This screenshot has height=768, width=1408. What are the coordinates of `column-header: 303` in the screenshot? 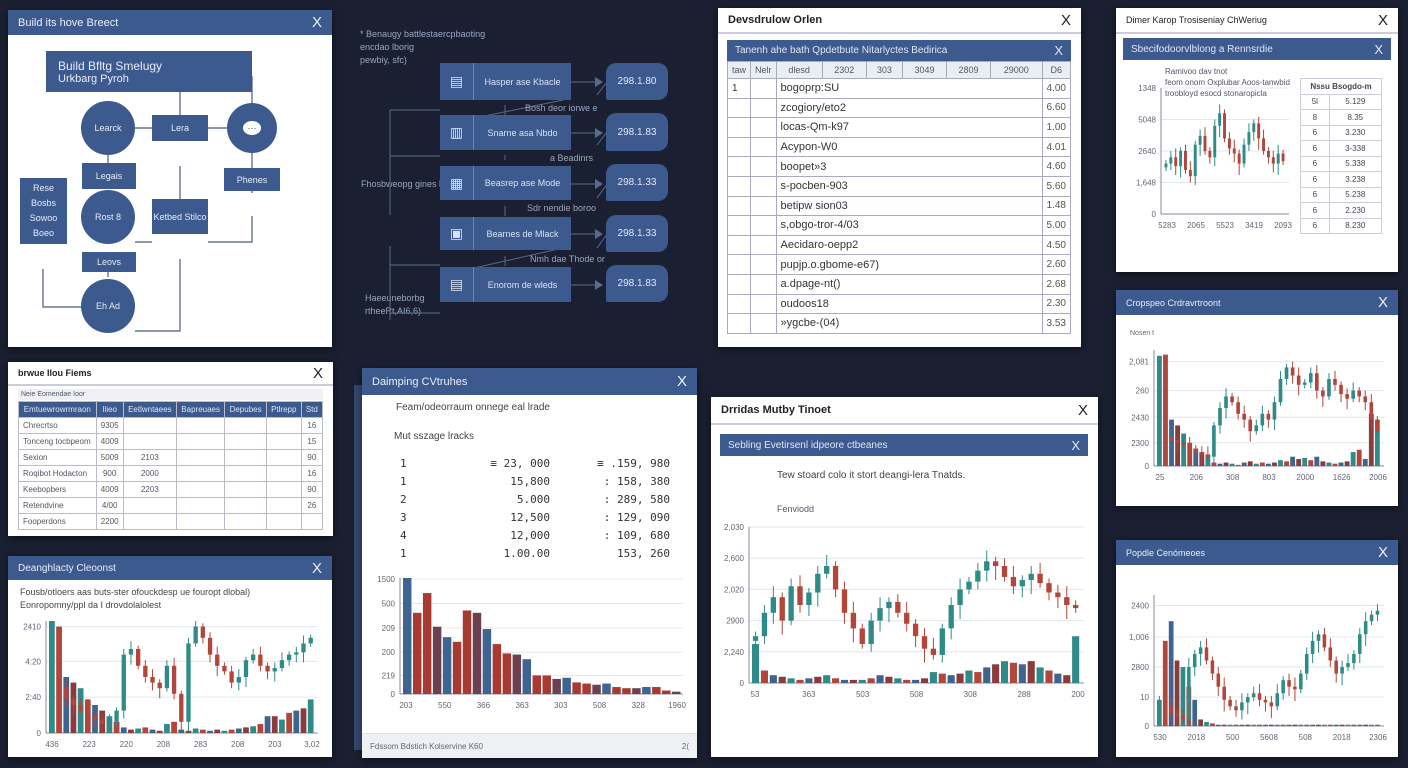 It's located at (884, 70).